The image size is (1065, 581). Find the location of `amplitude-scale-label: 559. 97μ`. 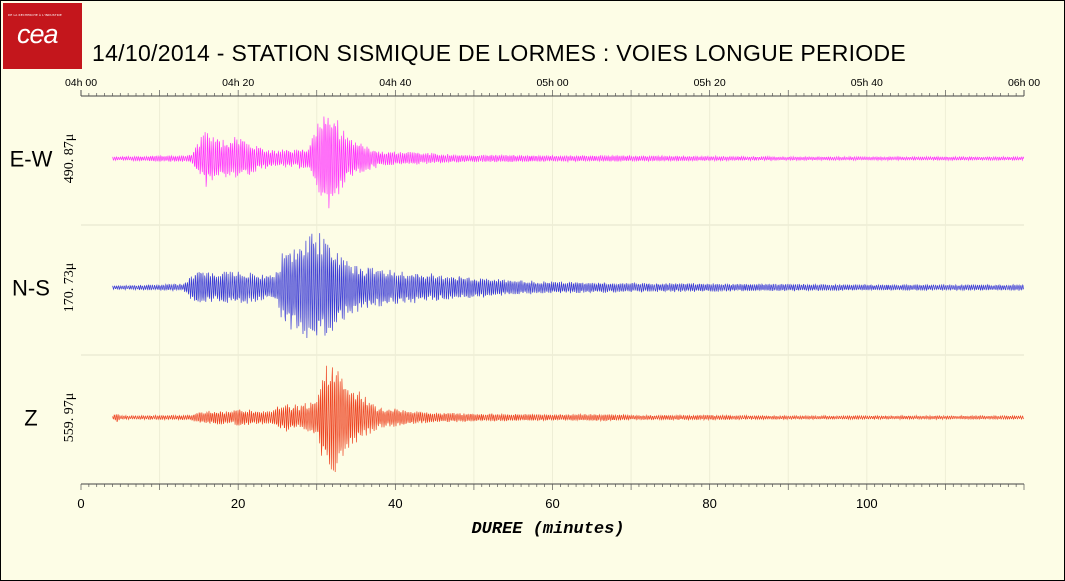

amplitude-scale-label: 559. 97μ is located at coordinates (69, 418).